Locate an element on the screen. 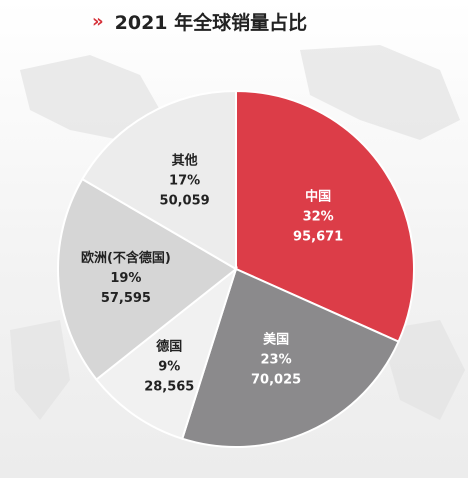 This screenshot has width=468, height=478. chevron-double-right-icon: » is located at coordinates (98, 21).